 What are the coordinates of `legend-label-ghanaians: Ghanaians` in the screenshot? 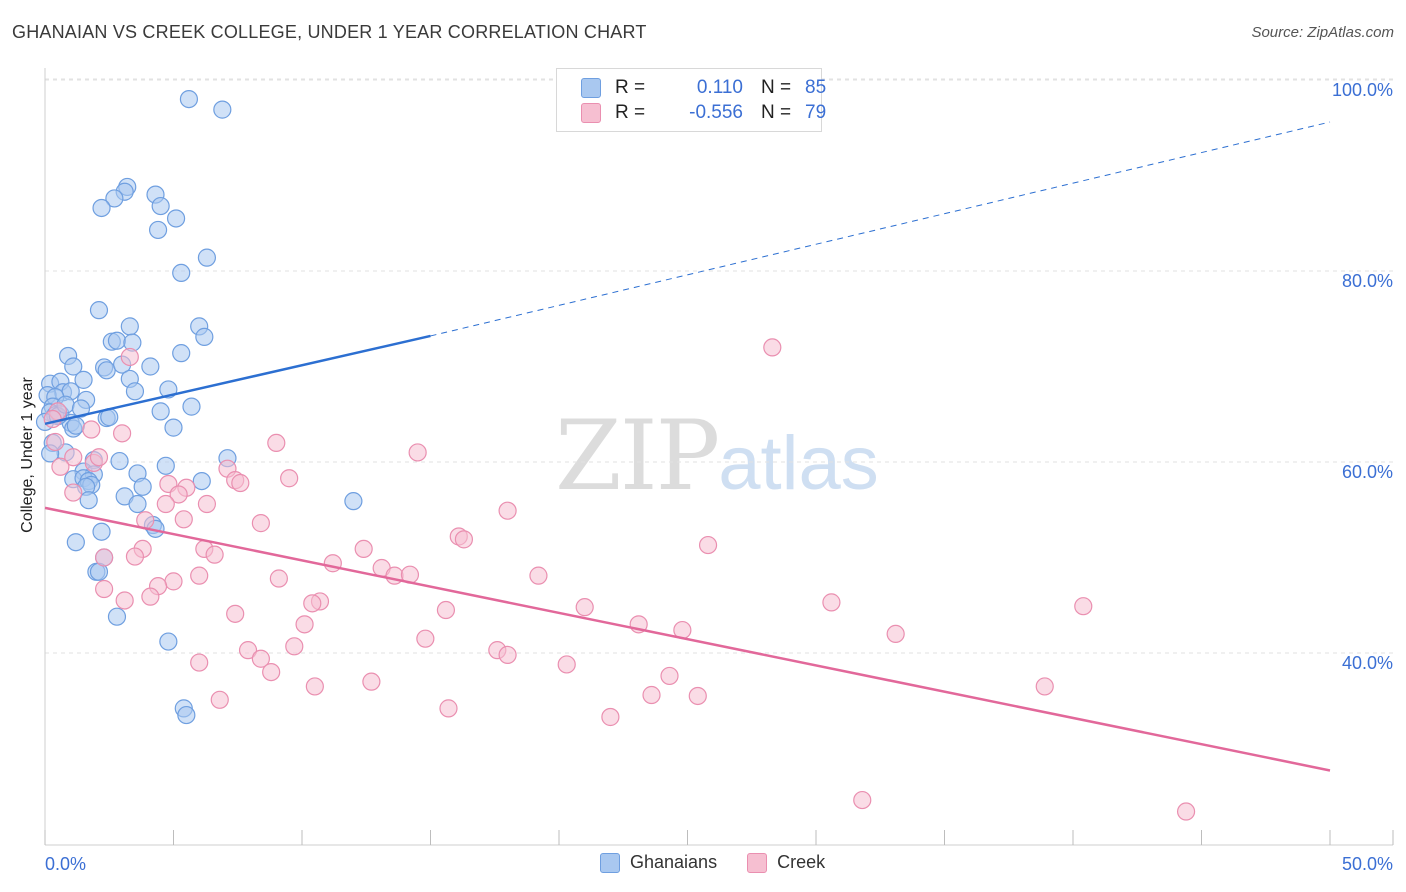 It's located at (674, 862).